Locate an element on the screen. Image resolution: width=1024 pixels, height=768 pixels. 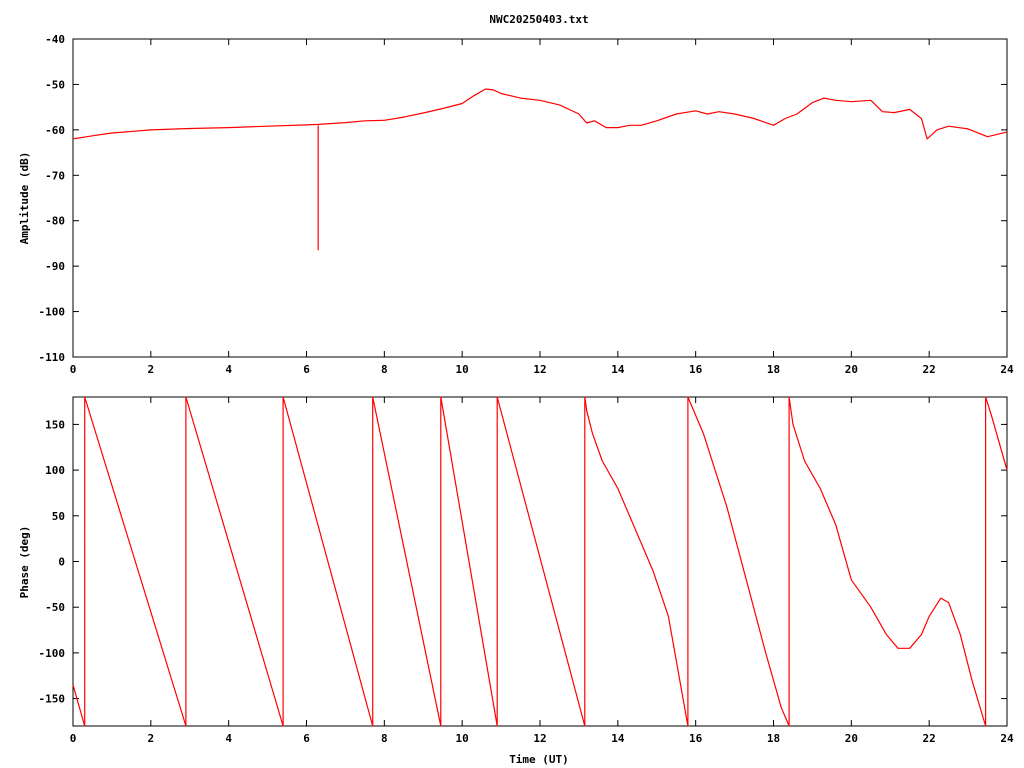
amplitude-y-tick-label: -70 is located at coordinates (55, 175).